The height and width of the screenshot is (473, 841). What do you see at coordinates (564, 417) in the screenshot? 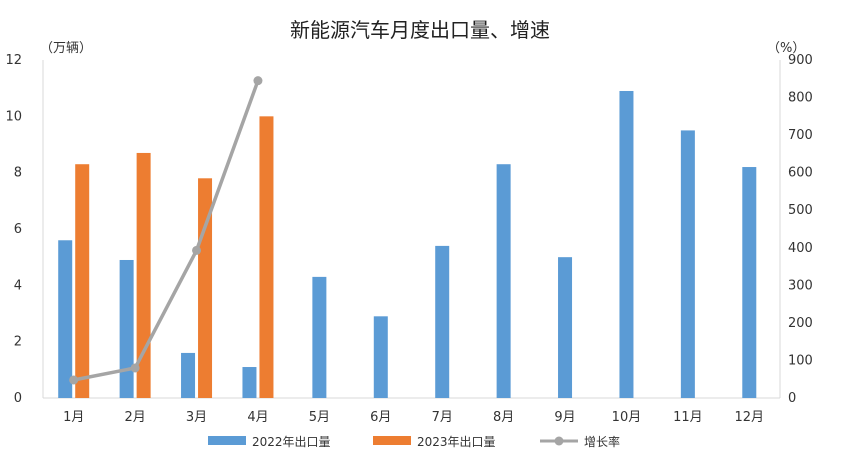
I see `x-tick-label: 9月` at bounding box center [564, 417].